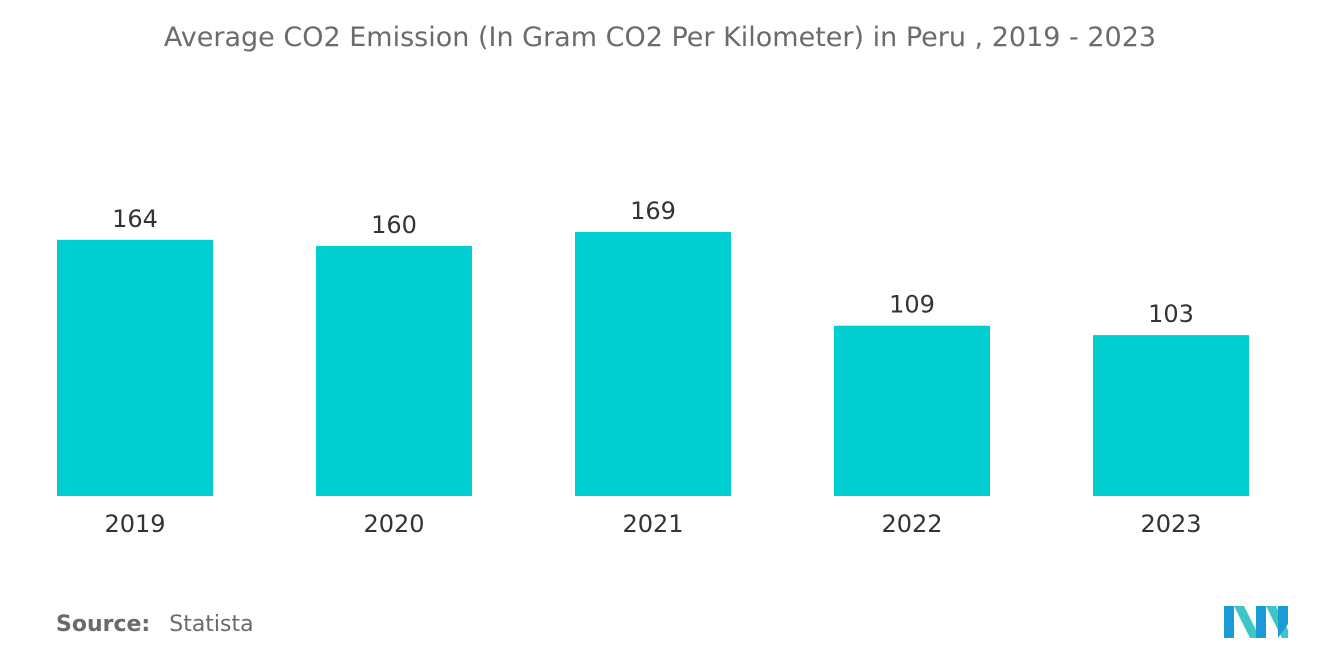 This screenshot has width=1320, height=665. I want to click on x-tick-label-2023: 2023, so click(1170, 524).